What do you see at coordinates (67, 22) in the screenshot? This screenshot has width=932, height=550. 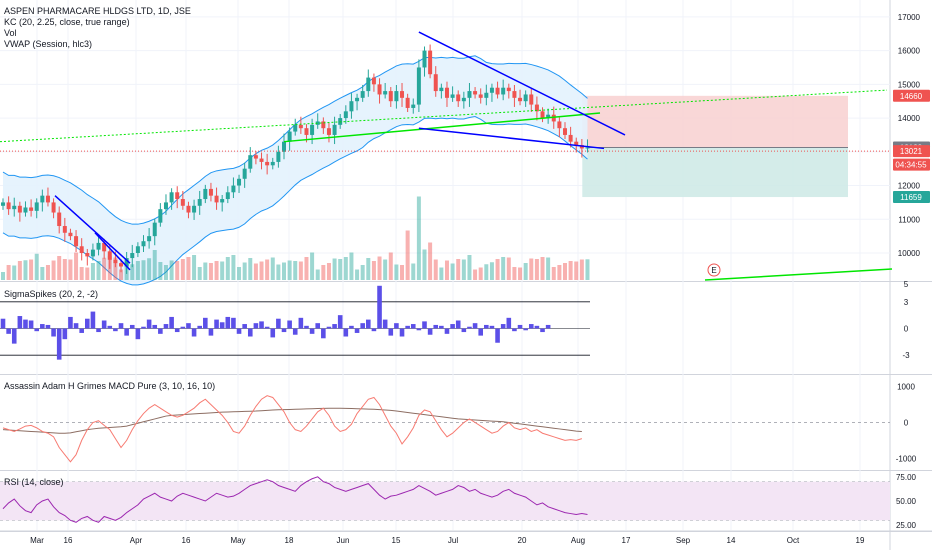 I see `legend-kc: KC (20, 2.25, close, true range)` at bounding box center [67, 22].